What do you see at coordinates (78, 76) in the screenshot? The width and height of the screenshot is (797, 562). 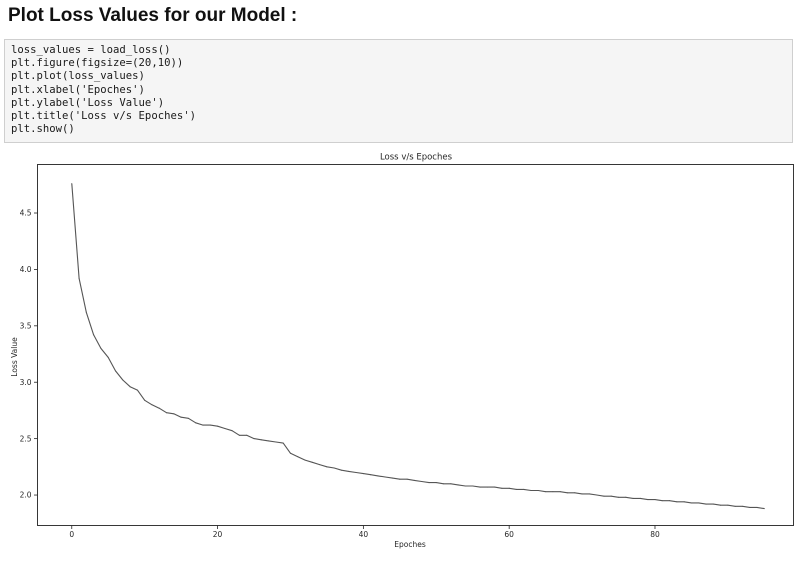 I see `code-line: plt.plot(loss_values)` at bounding box center [78, 76].